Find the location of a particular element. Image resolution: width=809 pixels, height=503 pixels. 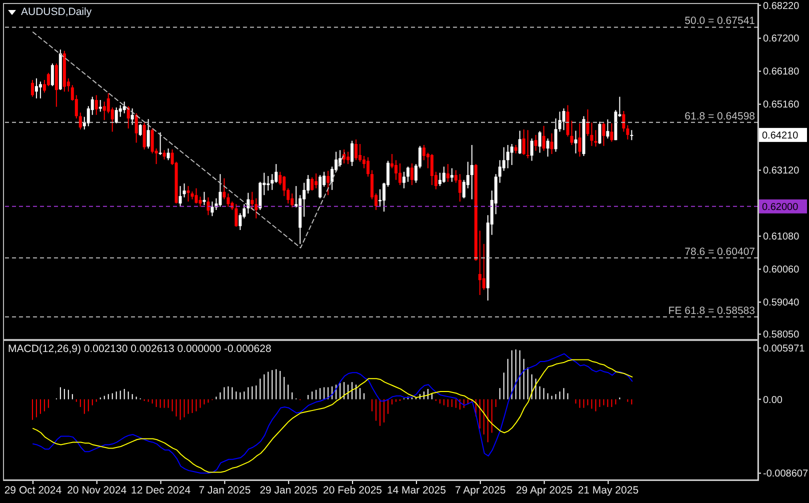

y-tick-label: -0.008607 is located at coordinates (785, 474).